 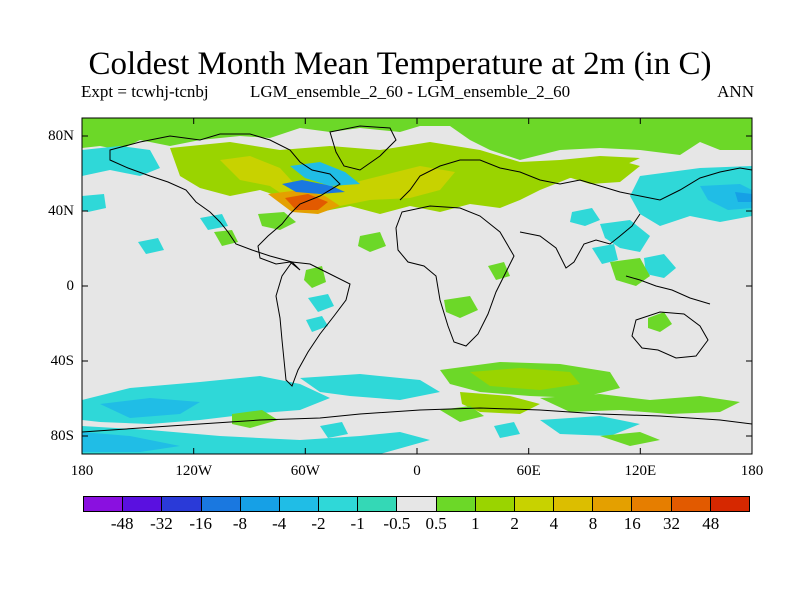 What do you see at coordinates (131, 442) in the screenshot?
I see `antarctic-blue-patch` at bounding box center [131, 442].